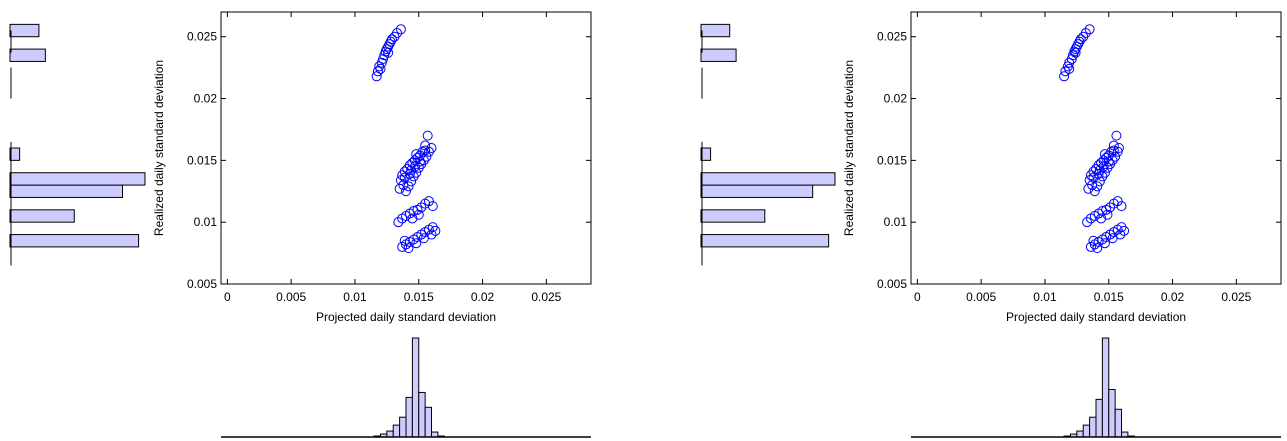  I want to click on x-axis-label-2: Projected daily standard deviation, so click(1096, 317).